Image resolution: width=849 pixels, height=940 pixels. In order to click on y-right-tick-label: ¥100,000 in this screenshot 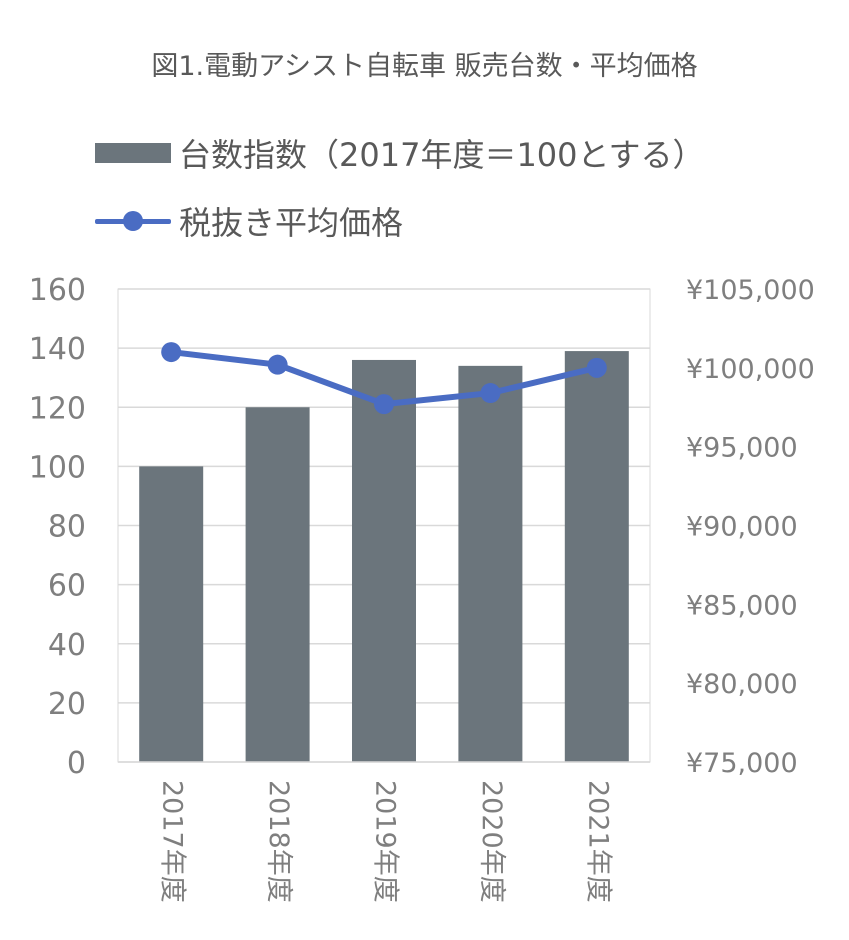, I will do `click(750, 369)`.